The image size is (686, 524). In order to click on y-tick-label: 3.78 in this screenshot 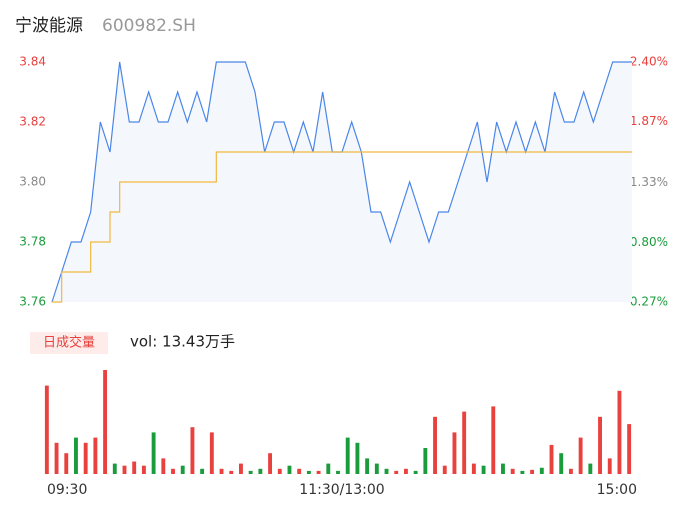, I will do `click(32, 242)`.